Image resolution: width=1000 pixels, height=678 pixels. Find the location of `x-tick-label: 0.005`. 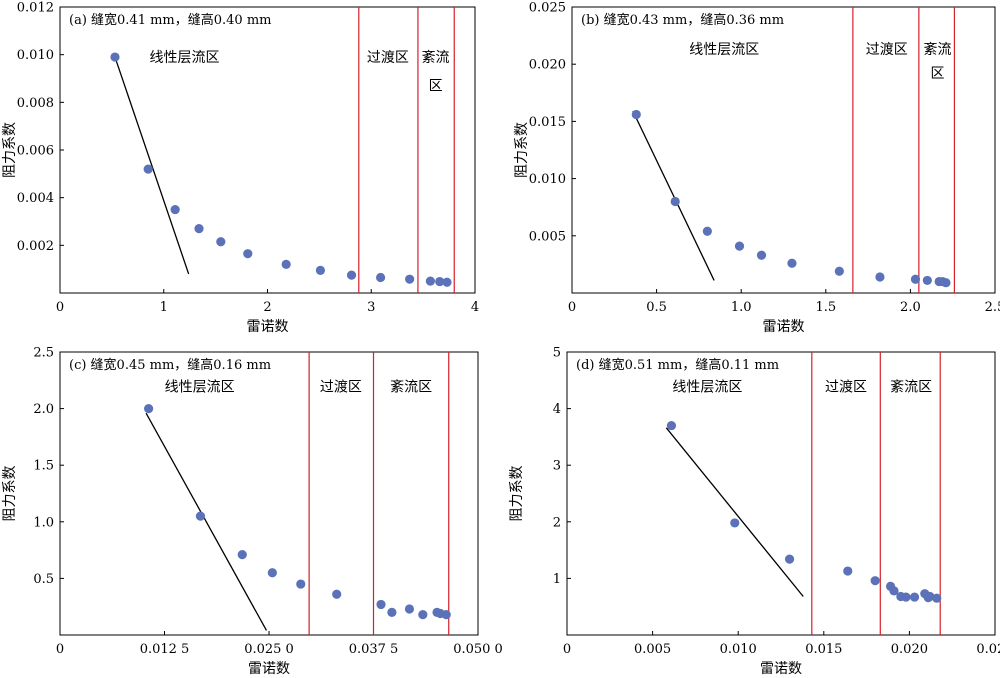

x-tick-label: 0.005 is located at coordinates (652, 649).